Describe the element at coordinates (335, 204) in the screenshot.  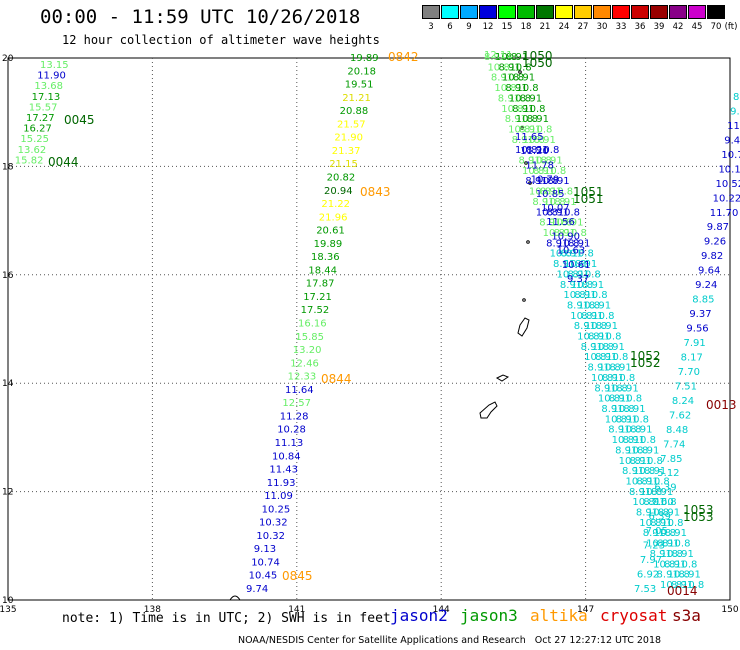
I see `swh-value-label: 21.22` at that location.